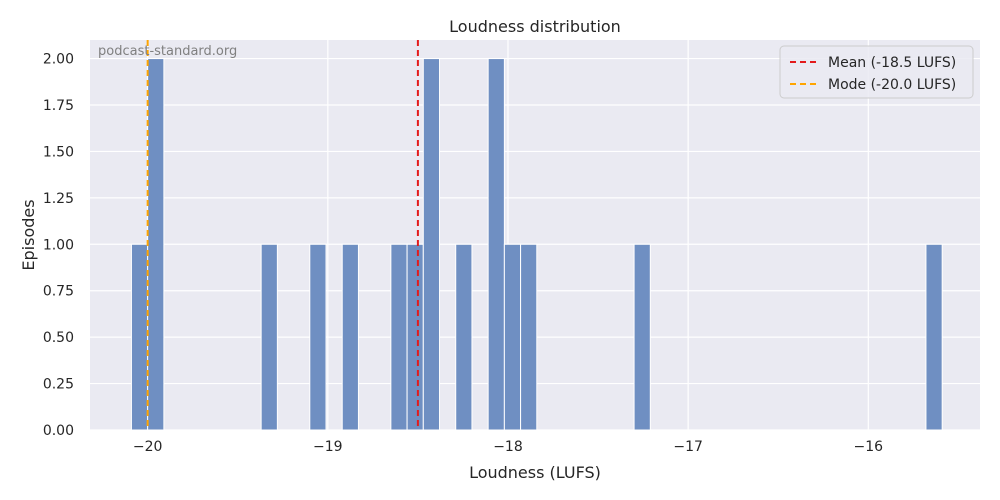 This screenshot has width=1000, height=500. I want to click on y-axis-ticks: 0.00 0.25 0.50 0.75 1.00 1.25 1.50 1.75 2.00, so click(58, 245).